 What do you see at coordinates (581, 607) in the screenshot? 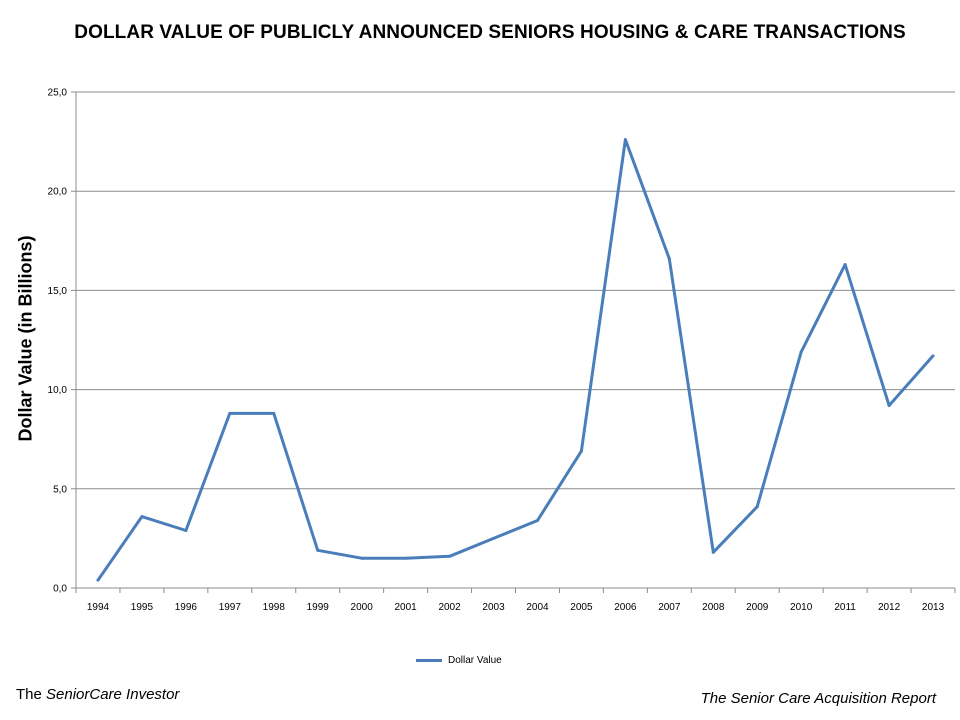
I see `x-tick-label: 2005` at bounding box center [581, 607].